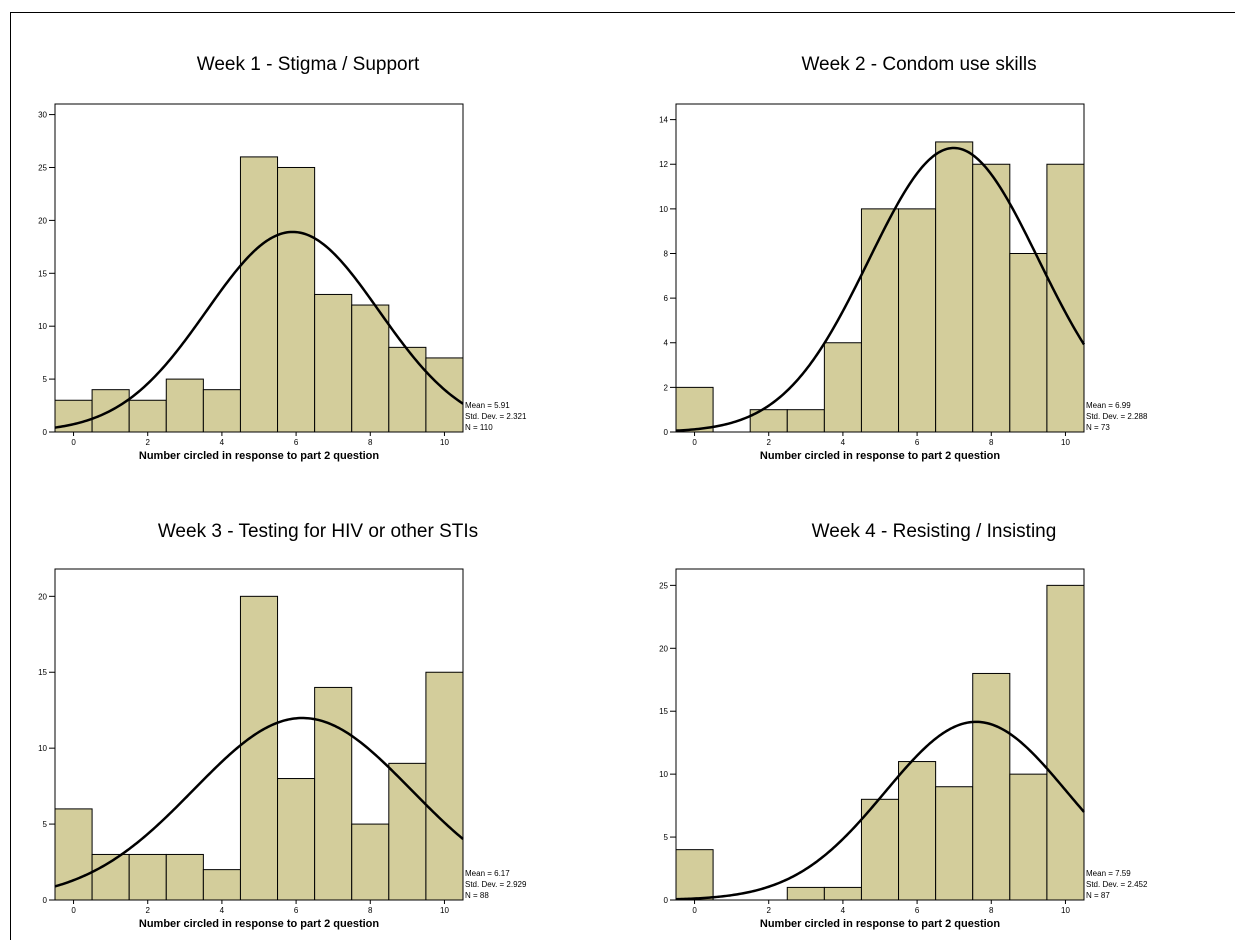 The width and height of the screenshot is (1237, 942). Describe the element at coordinates (666, 343) in the screenshot. I see `y-tick-label: 4` at that location.